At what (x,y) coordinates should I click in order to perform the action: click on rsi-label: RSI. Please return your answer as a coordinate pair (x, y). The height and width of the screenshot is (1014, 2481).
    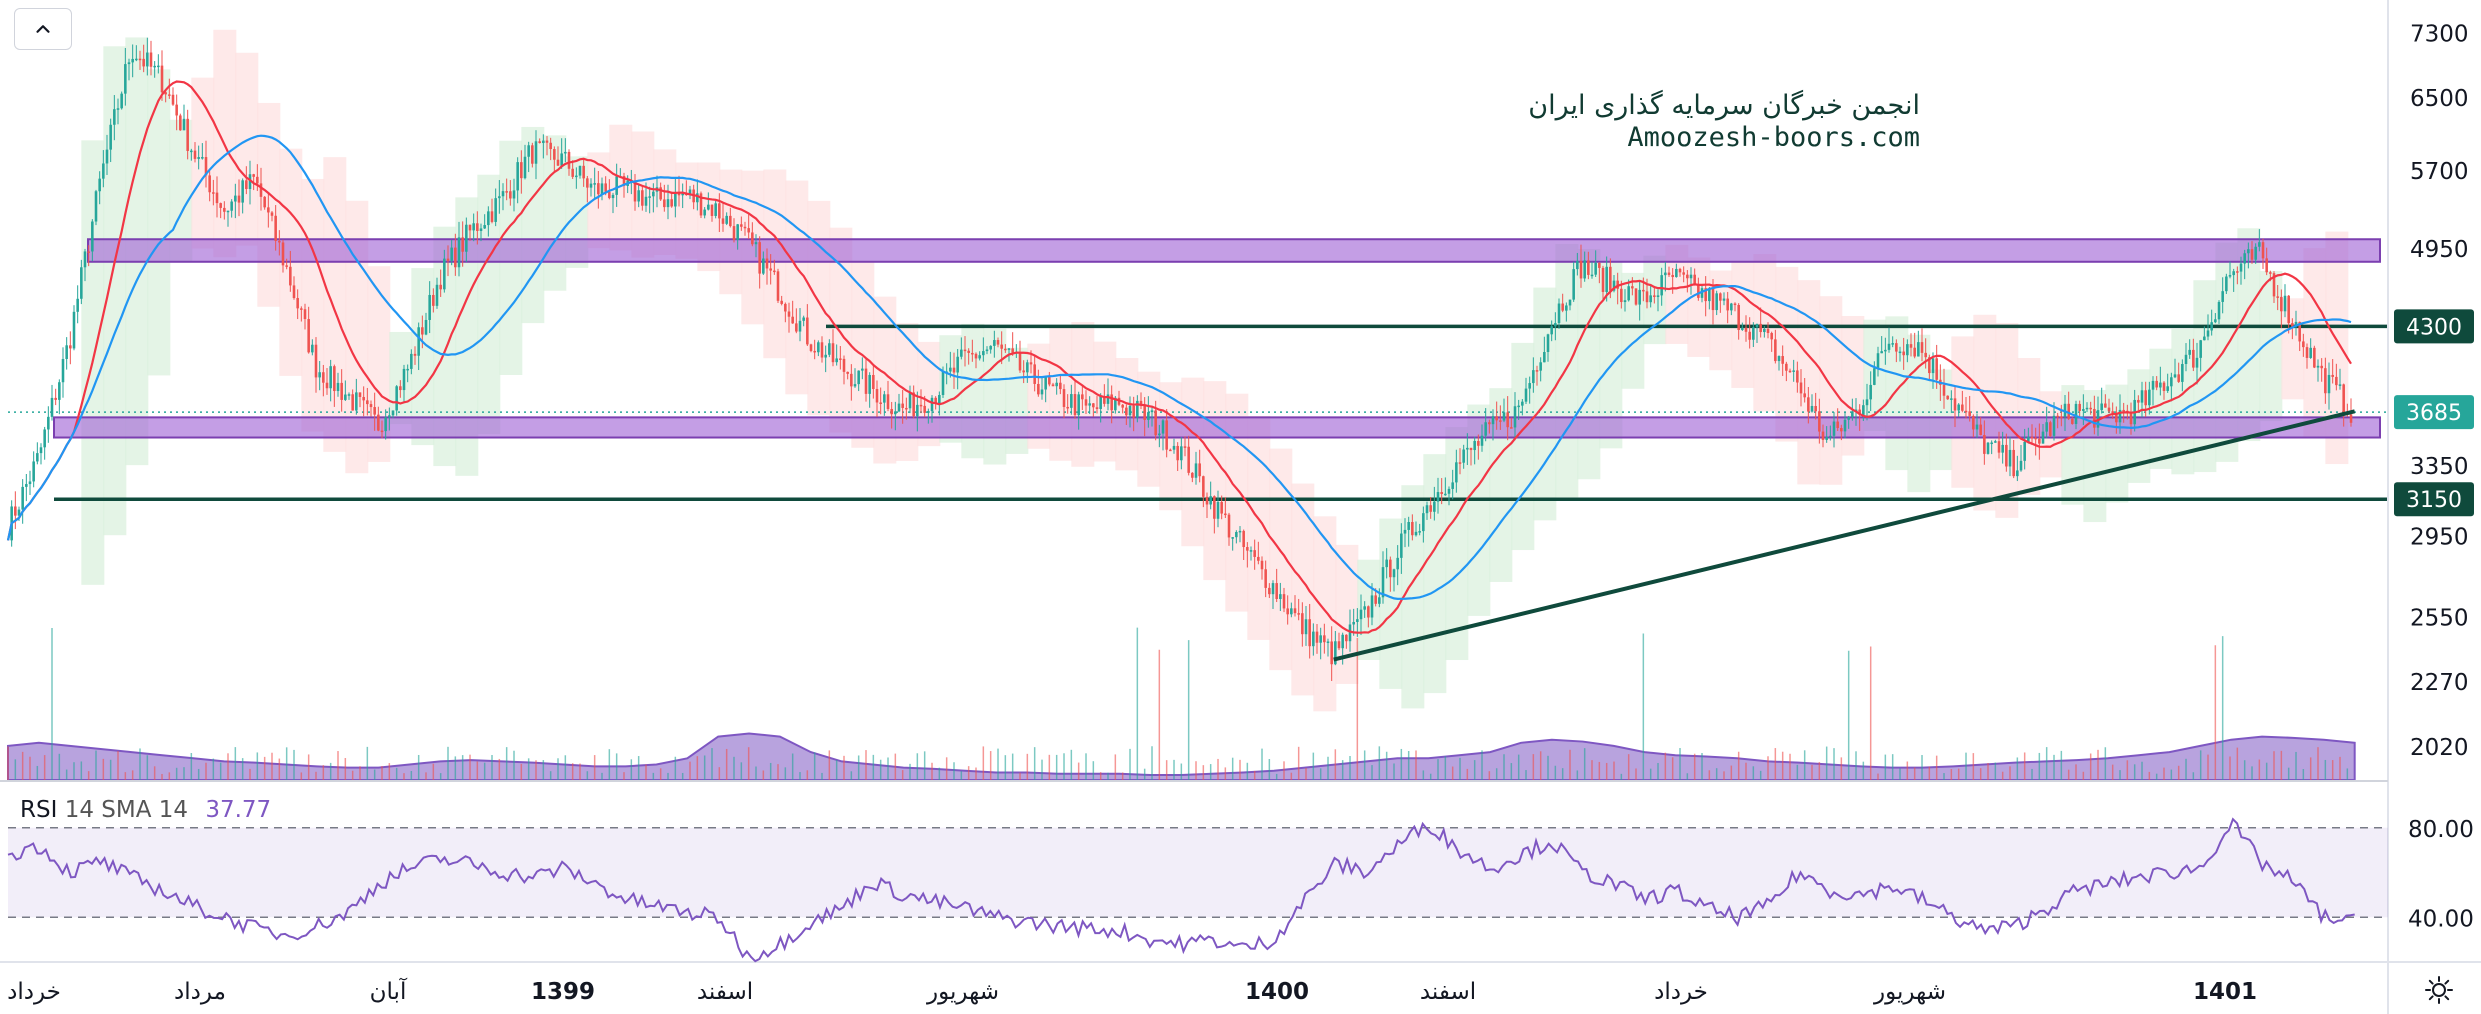
    Looking at the image, I should click on (39, 810).